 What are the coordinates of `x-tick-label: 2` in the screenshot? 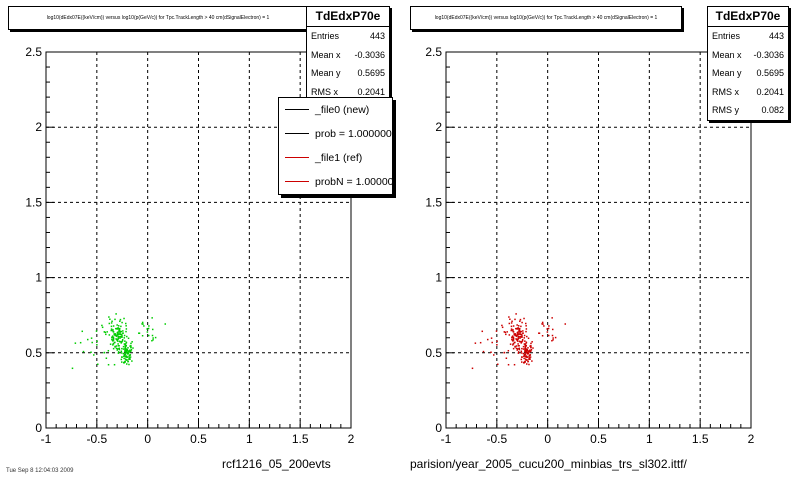 It's located at (351, 439).